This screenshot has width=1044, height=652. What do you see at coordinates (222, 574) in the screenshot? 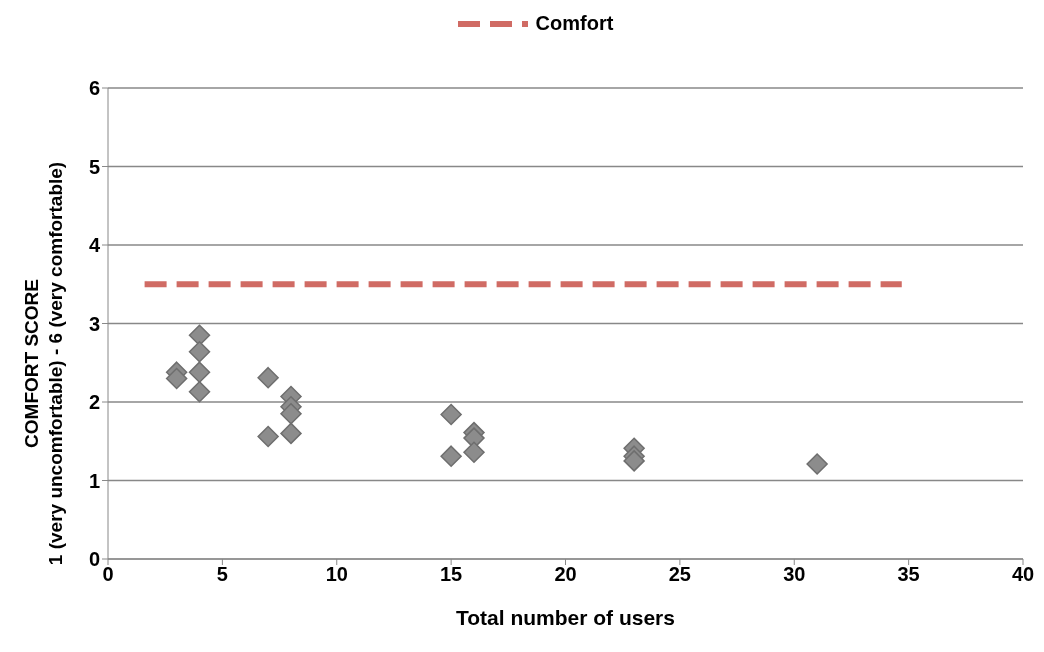
I see `x-tick-label: 5` at bounding box center [222, 574].